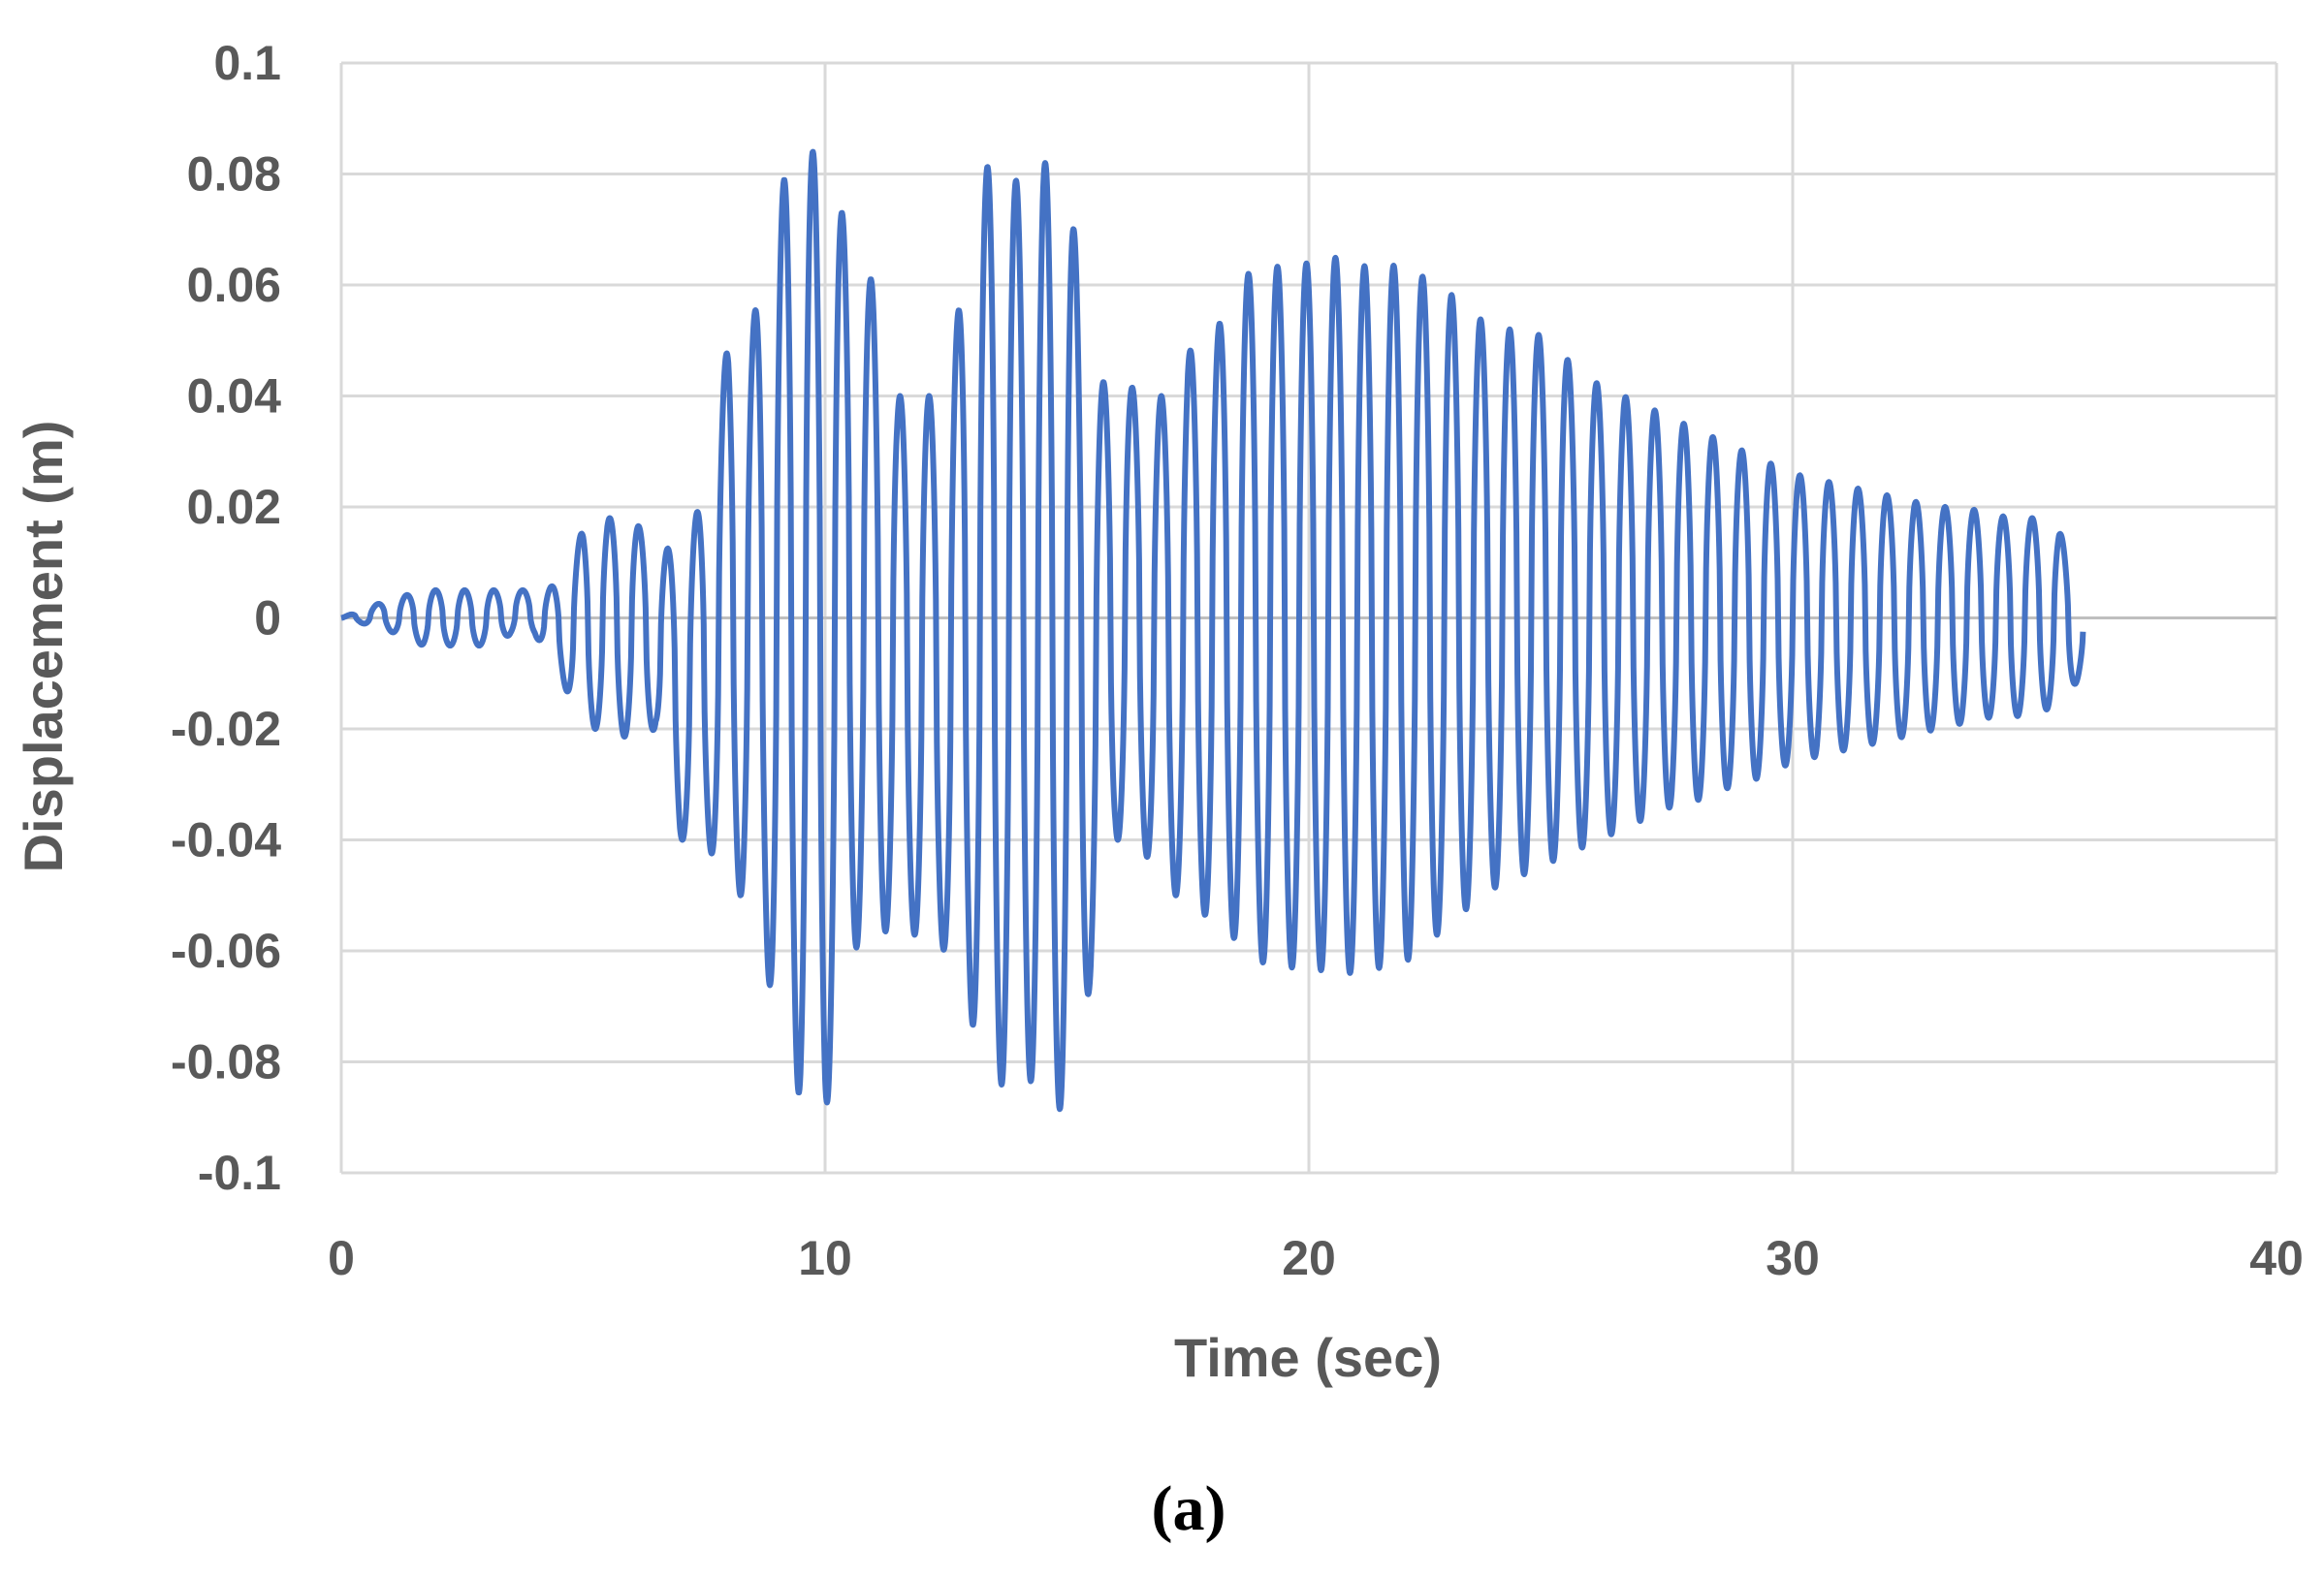 The width and height of the screenshot is (2324, 1578). What do you see at coordinates (234, 175) in the screenshot?
I see `y-tick-label: 0.08` at bounding box center [234, 175].